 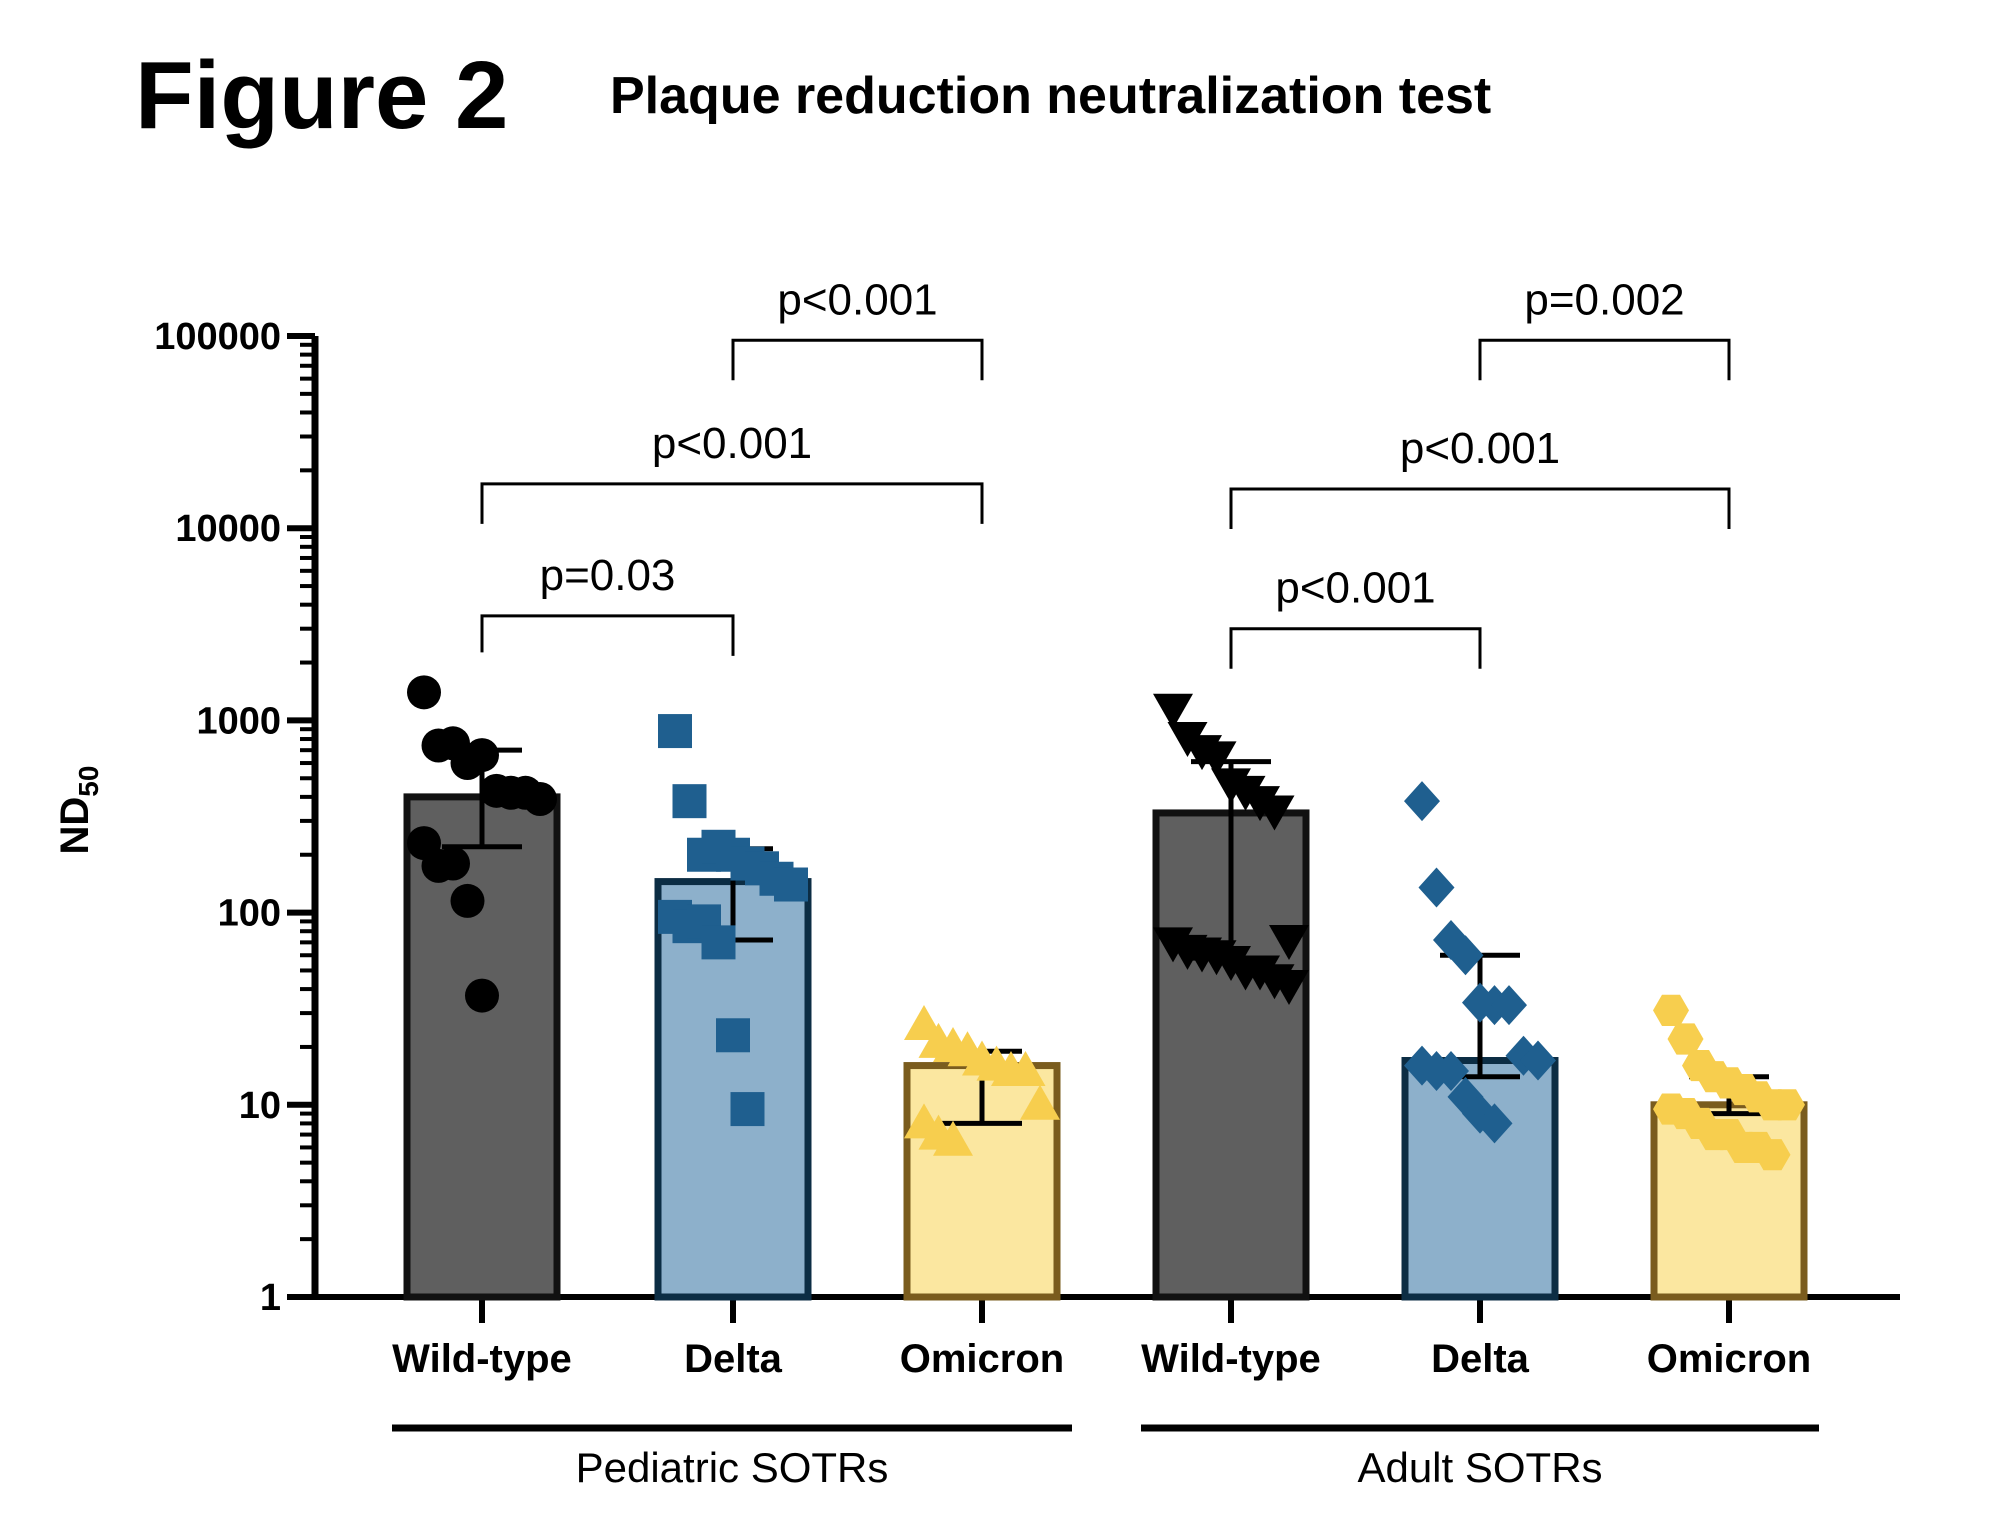 I want to click on svg-text: ND50, so click(x=78, y=810).